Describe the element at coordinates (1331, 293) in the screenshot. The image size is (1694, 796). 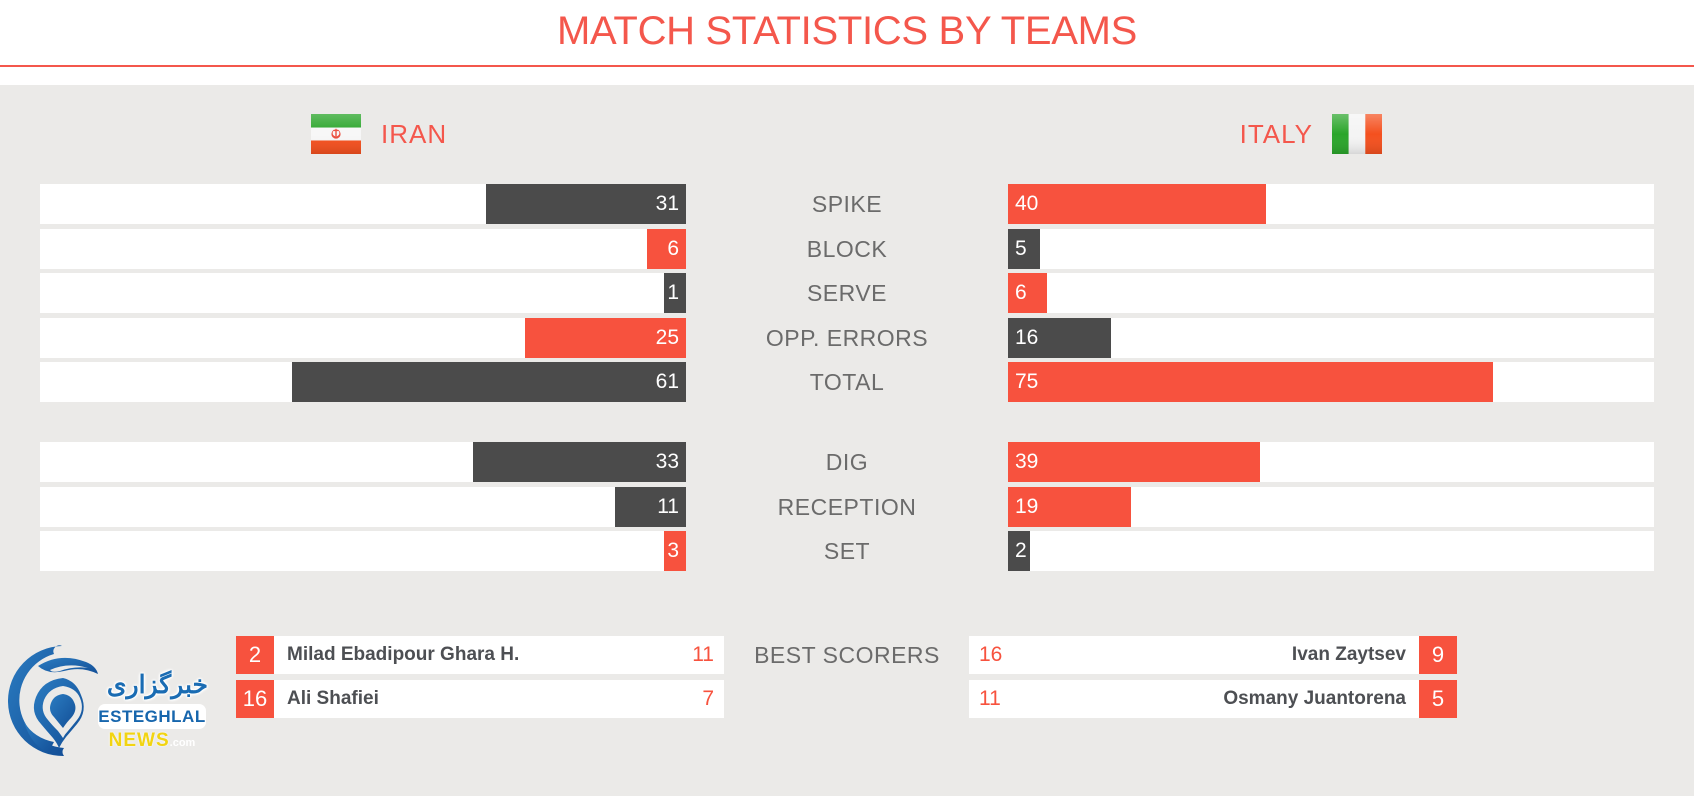
I see `italy-bar-track: 6` at that location.